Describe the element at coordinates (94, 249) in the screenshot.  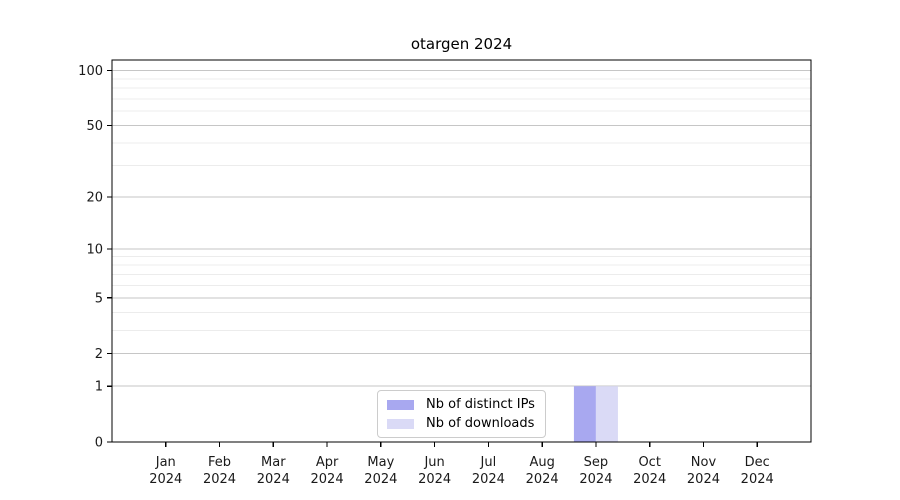
I see `y-tick-label: 10` at that location.